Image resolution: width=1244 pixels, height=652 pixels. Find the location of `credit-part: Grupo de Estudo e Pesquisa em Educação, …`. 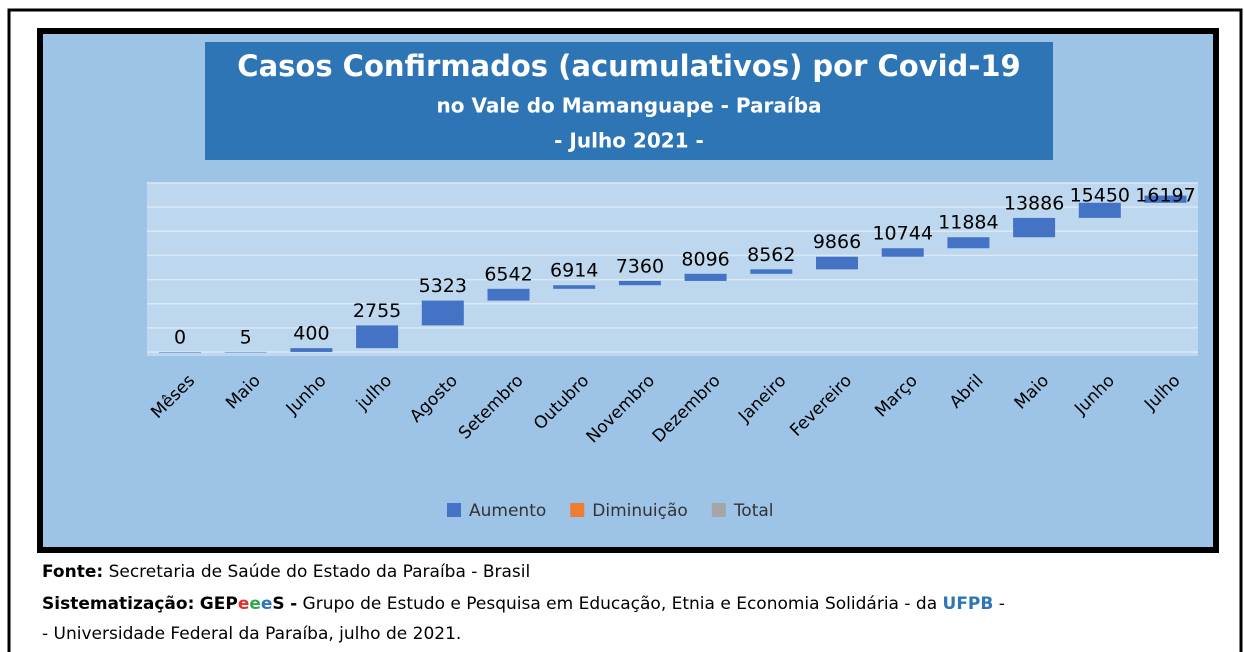

credit-part: Grupo de Estudo e Pesquisa em Educação, … is located at coordinates (620, 604).